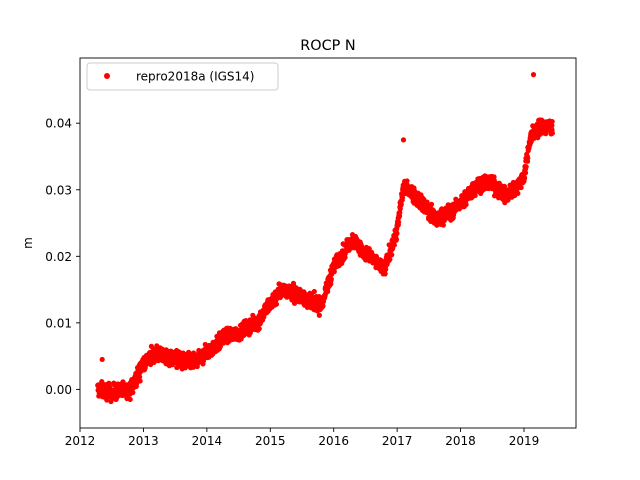  Describe the element at coordinates (58, 124) in the screenshot. I see `y-tick-label: 0.04` at that location.